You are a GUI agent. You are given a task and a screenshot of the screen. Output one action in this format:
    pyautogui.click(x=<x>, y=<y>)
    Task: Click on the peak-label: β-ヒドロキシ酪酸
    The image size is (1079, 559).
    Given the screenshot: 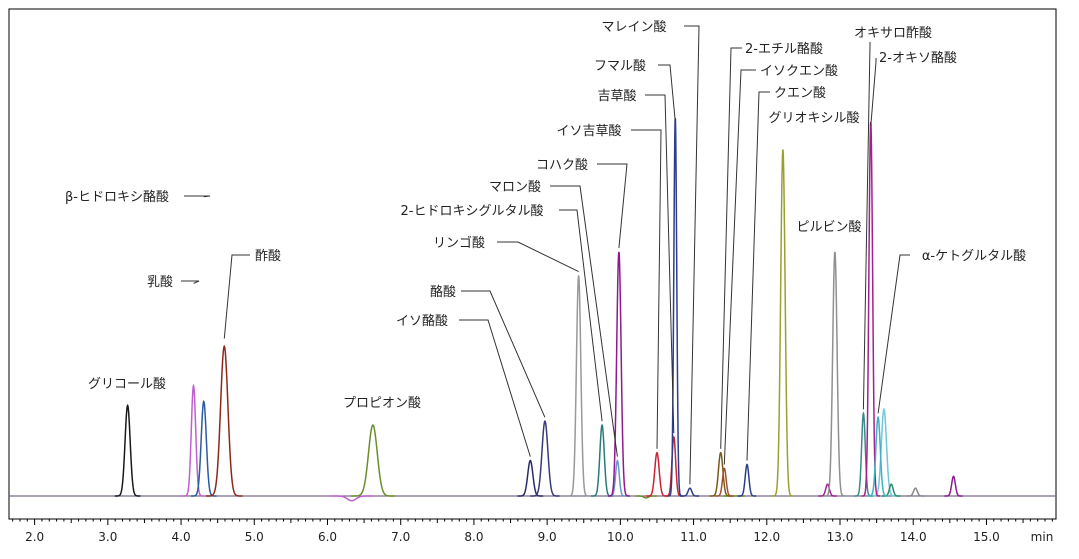 What is the action you would take?
    pyautogui.click(x=117, y=197)
    